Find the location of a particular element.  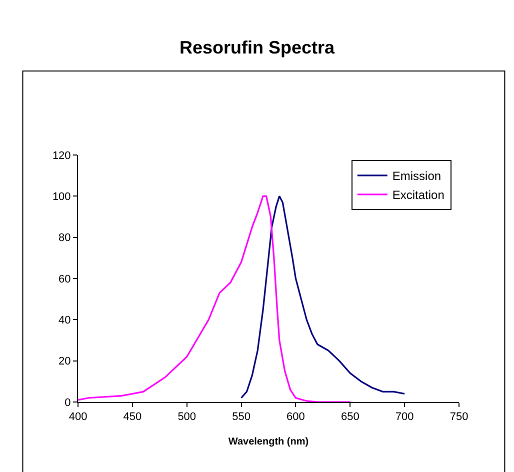

y-tick-label: 60 is located at coordinates (64, 279).